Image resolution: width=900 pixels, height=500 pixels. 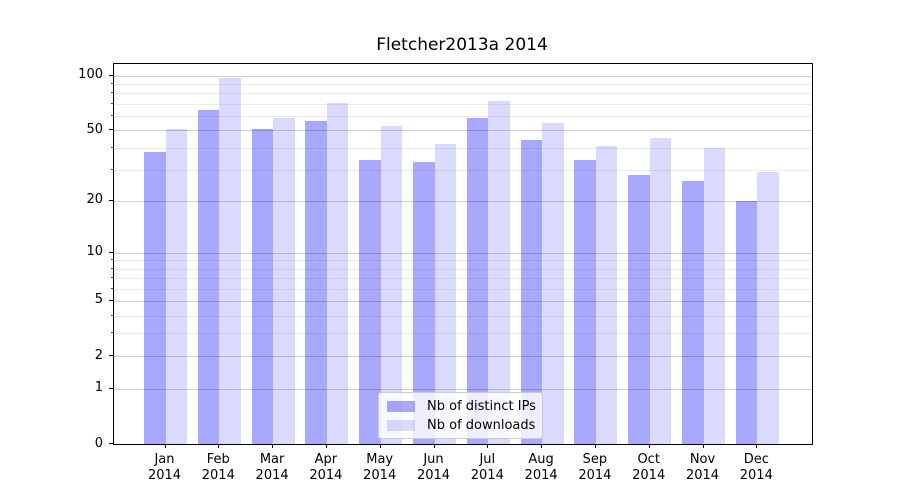 What do you see at coordinates (433, 467) in the screenshot?
I see `x-axis-tick-label: Jun 2014` at bounding box center [433, 467].